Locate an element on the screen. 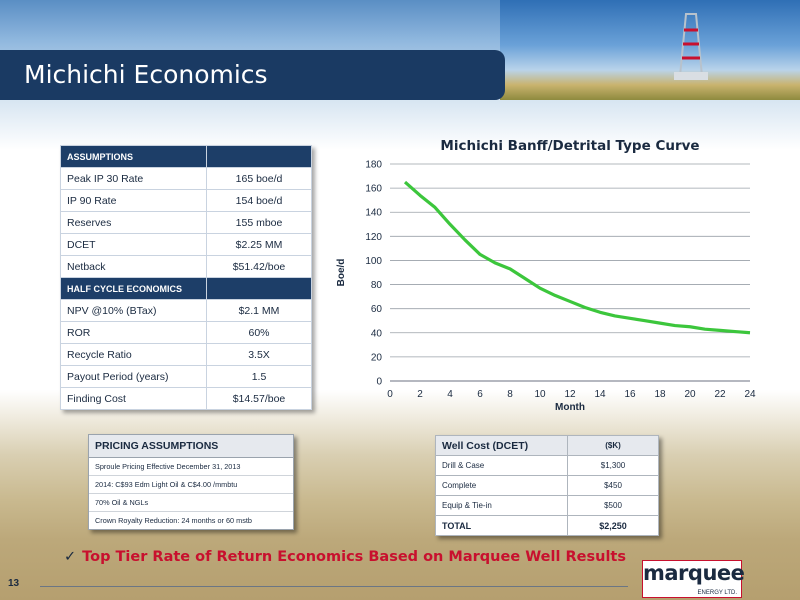  title-bar is located at coordinates (252, 75).